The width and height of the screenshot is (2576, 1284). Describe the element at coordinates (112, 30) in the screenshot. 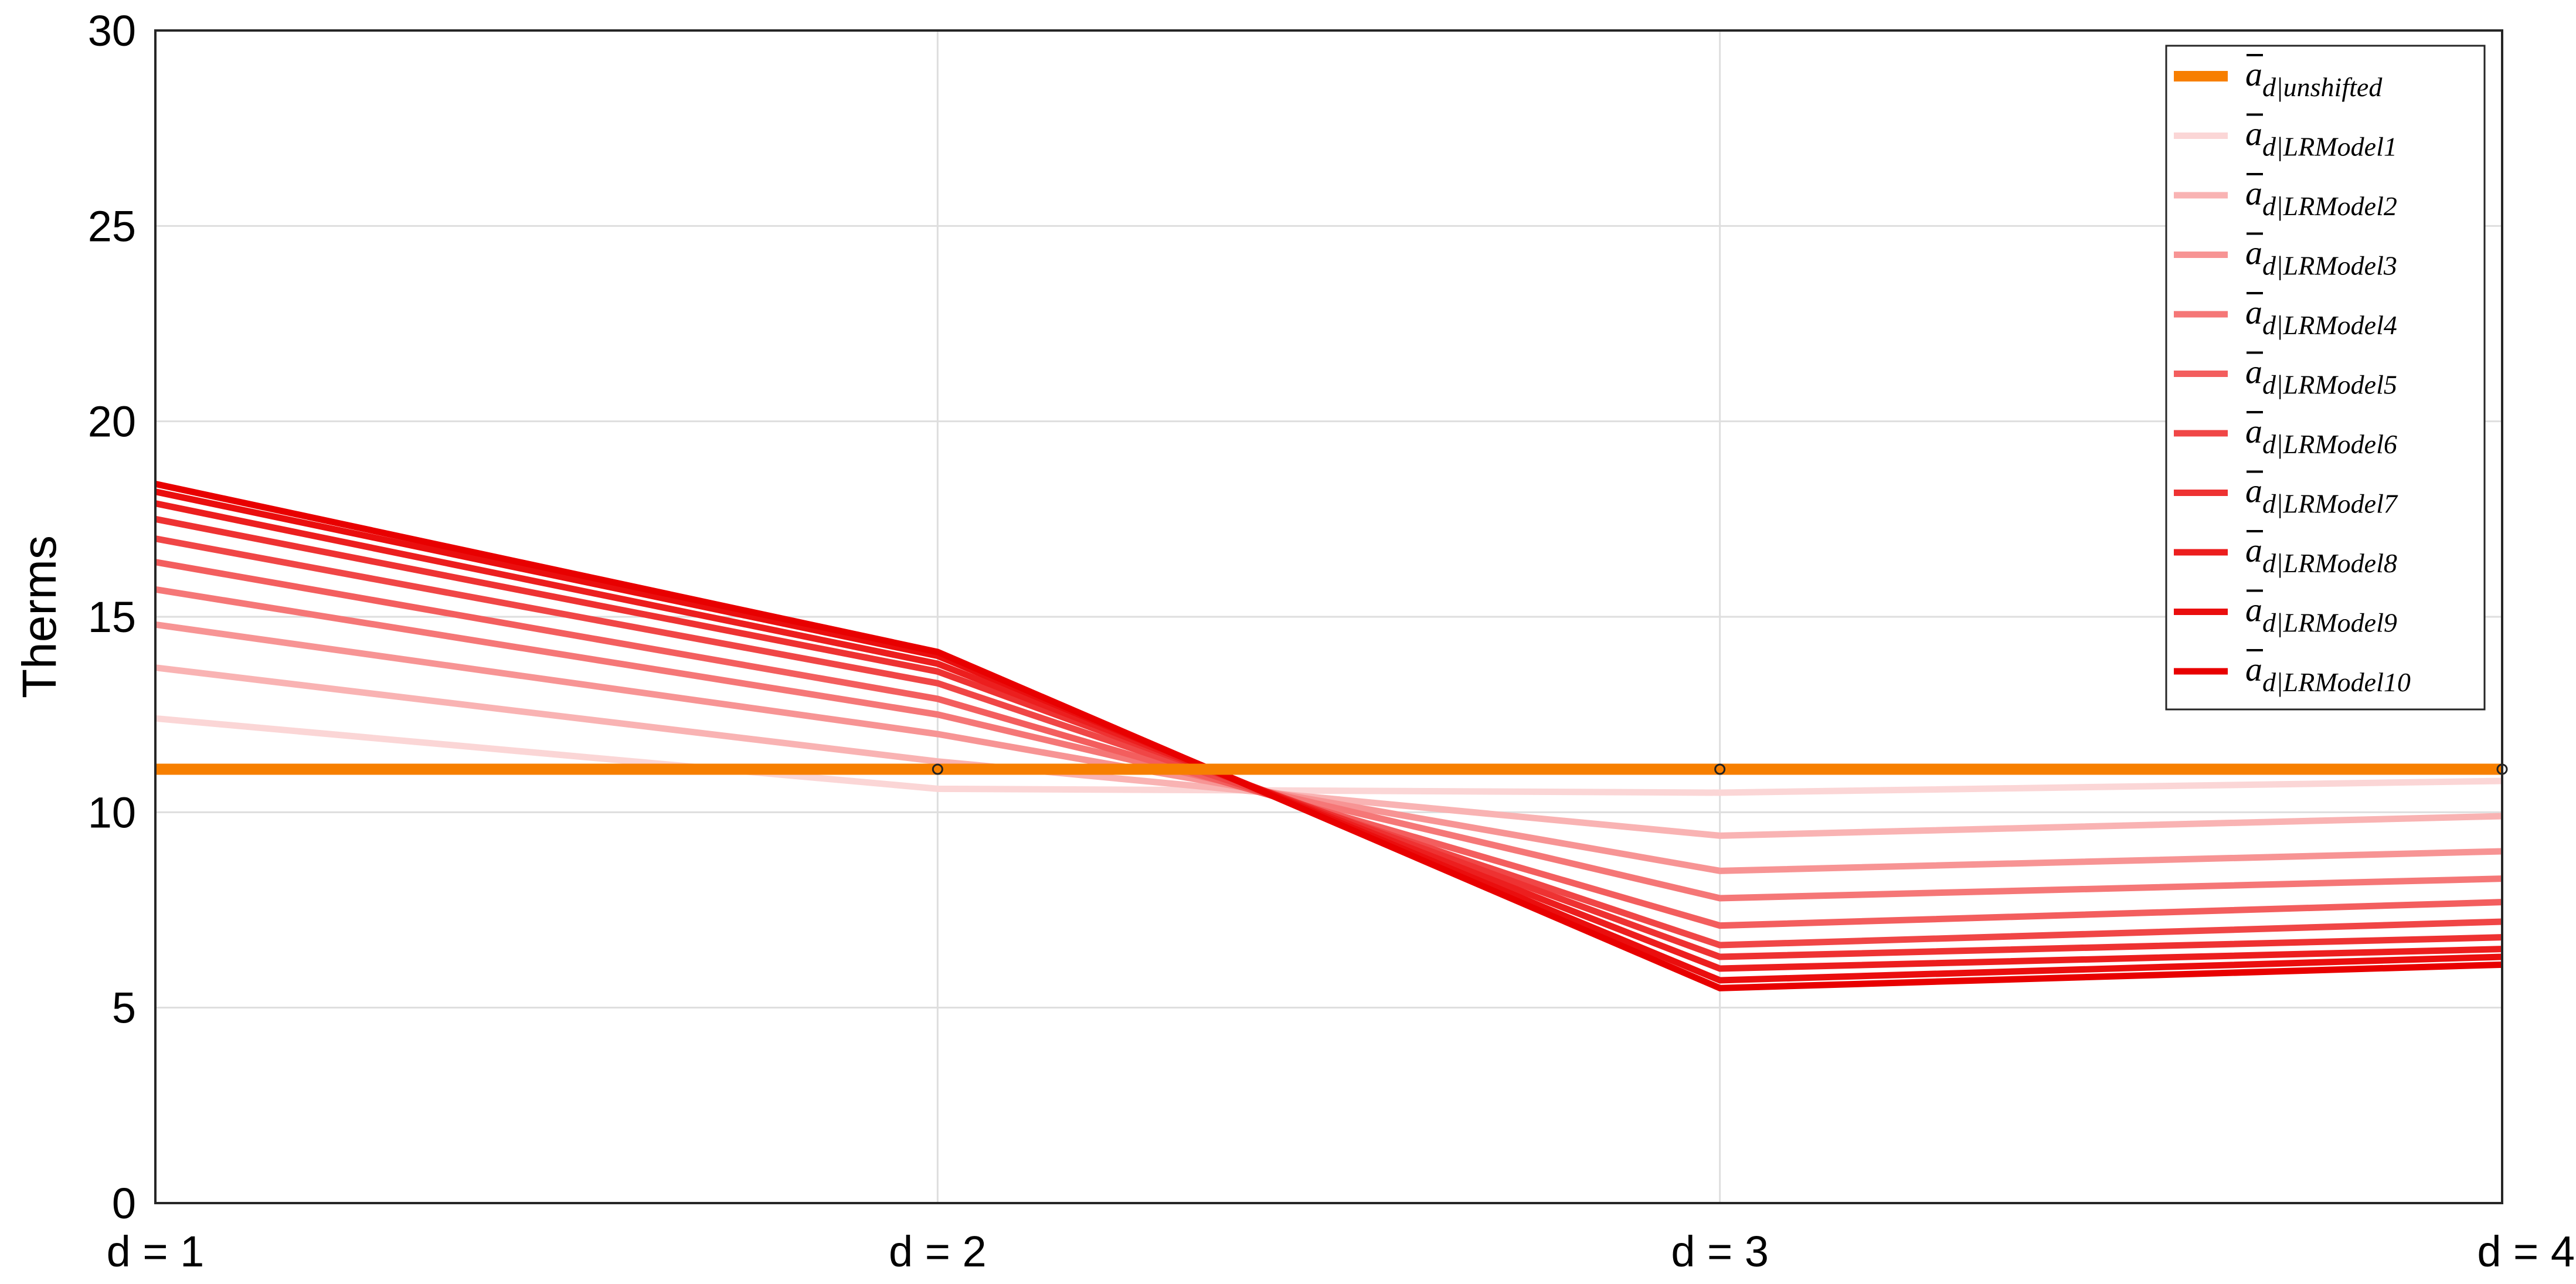

I see `y-tick-label: 30` at that location.